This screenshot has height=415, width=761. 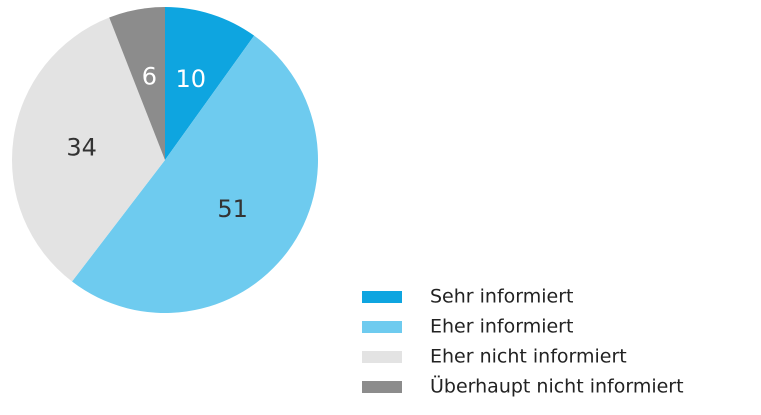 I want to click on data-label: 51, so click(x=232, y=209).